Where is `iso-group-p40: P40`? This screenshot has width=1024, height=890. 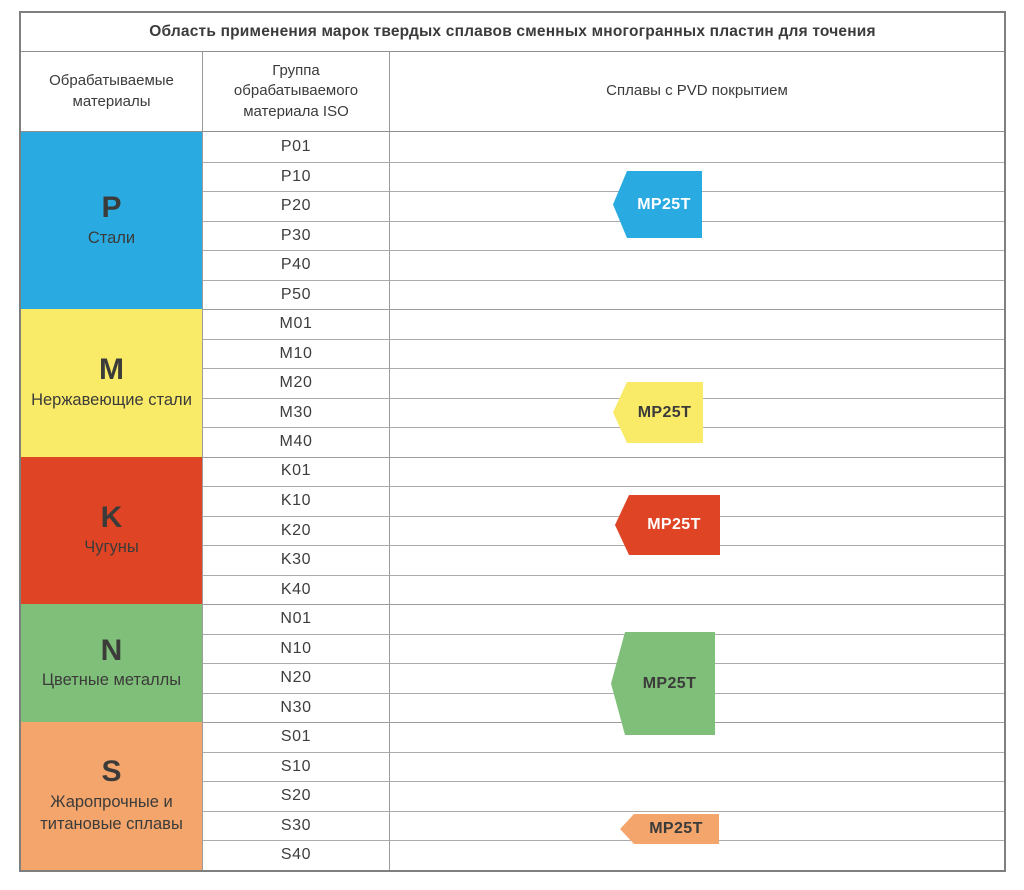 iso-group-p40: P40 is located at coordinates (296, 265).